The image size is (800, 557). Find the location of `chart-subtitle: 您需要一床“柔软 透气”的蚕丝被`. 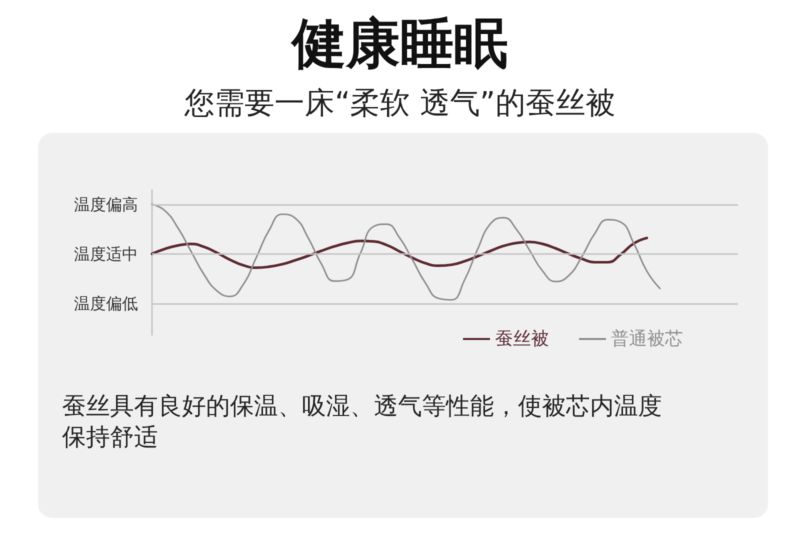

chart-subtitle: 您需要一床“柔软 透气”的蚕丝被 is located at coordinates (399, 104).